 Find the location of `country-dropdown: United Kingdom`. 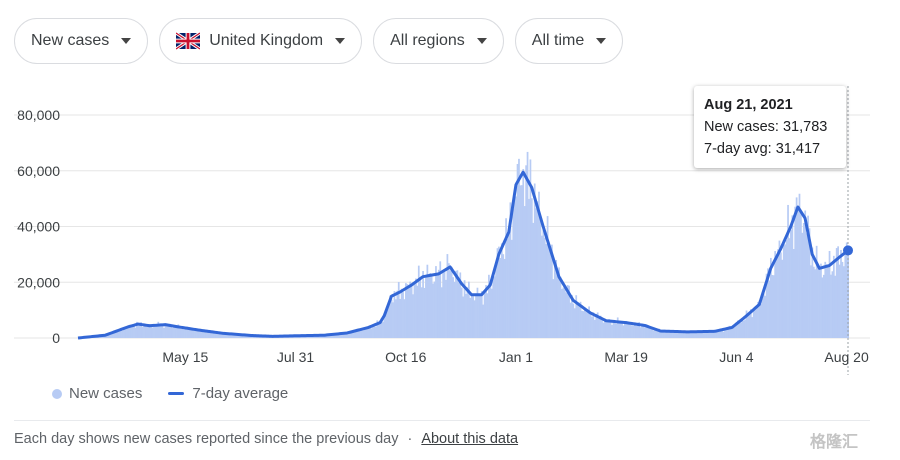

country-dropdown: United Kingdom is located at coordinates (261, 41).